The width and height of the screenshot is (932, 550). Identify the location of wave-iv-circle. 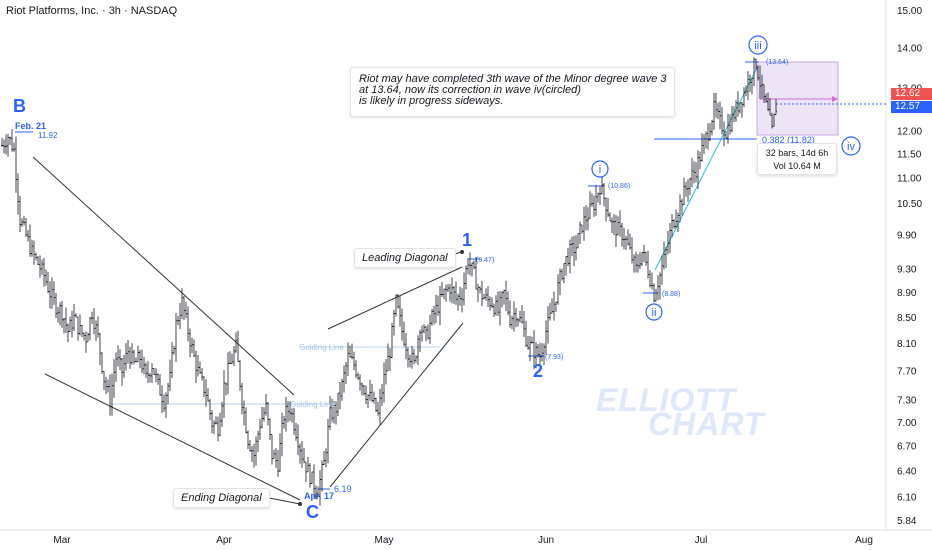
(851, 146).